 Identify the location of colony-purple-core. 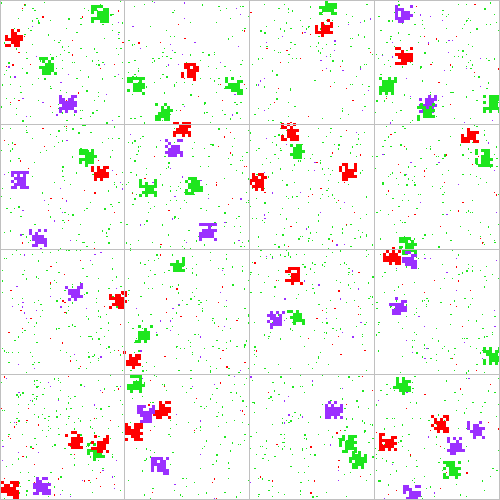
(413, 495).